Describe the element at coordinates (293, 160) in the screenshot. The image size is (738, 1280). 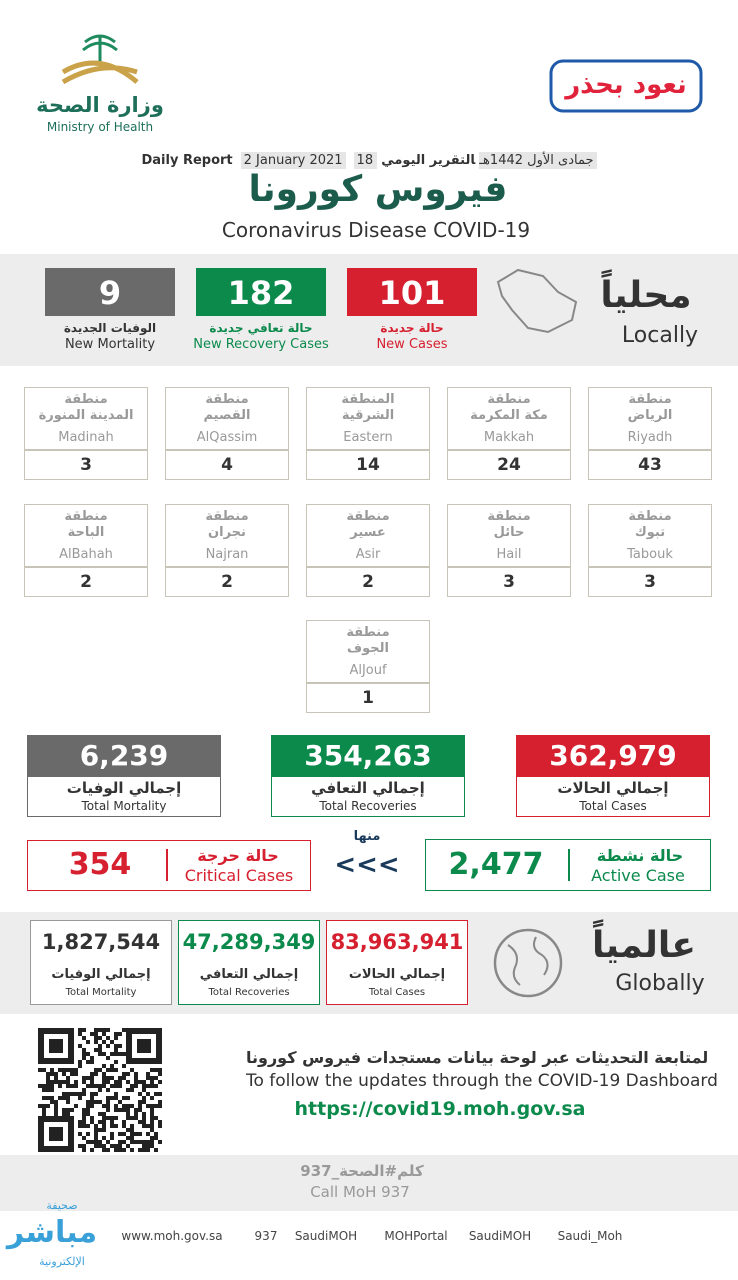
I see `report-part: 2 January 2021` at that location.